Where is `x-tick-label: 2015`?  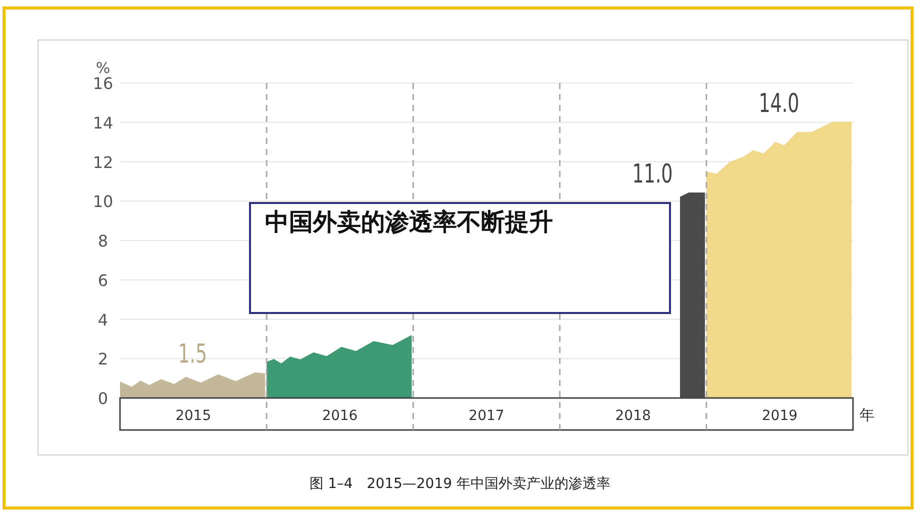
x-tick-label: 2015 is located at coordinates (193, 416).